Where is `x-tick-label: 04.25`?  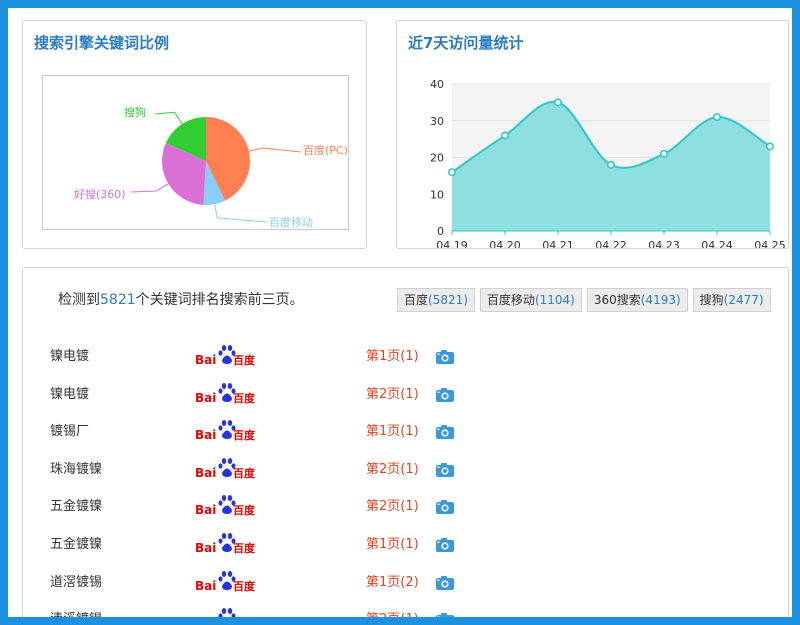
x-tick-label: 04.25 is located at coordinates (770, 243).